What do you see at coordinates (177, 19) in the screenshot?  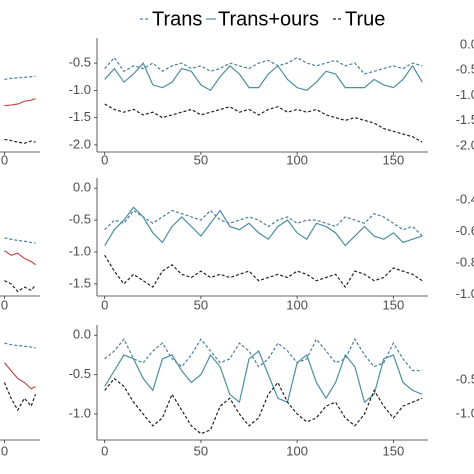 I see `legend-label: Trans` at bounding box center [177, 19].